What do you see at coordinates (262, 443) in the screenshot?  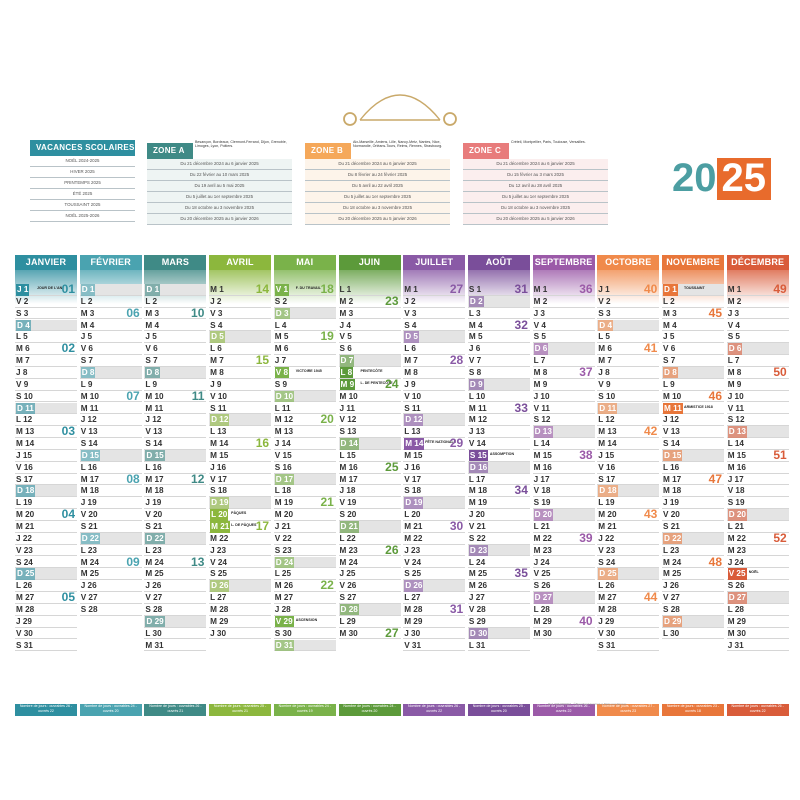 I see `week-number: 16` at bounding box center [262, 443].